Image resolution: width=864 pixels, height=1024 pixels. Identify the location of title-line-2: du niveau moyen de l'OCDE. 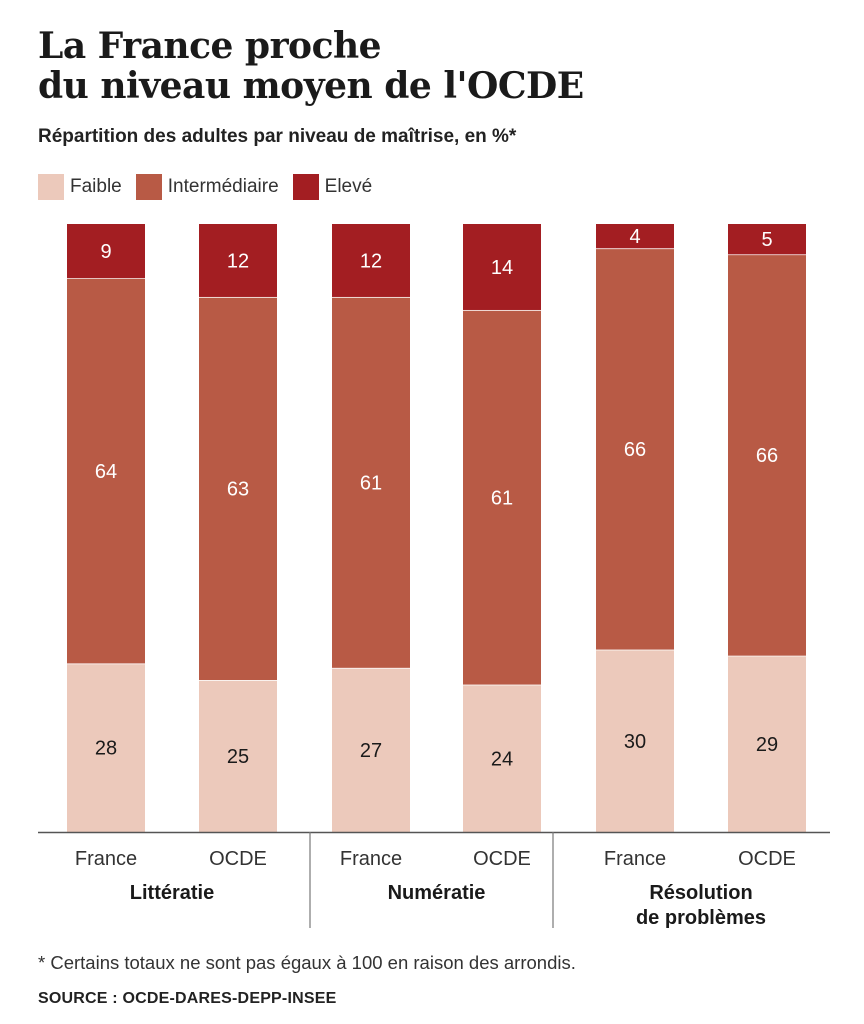
(311, 86).